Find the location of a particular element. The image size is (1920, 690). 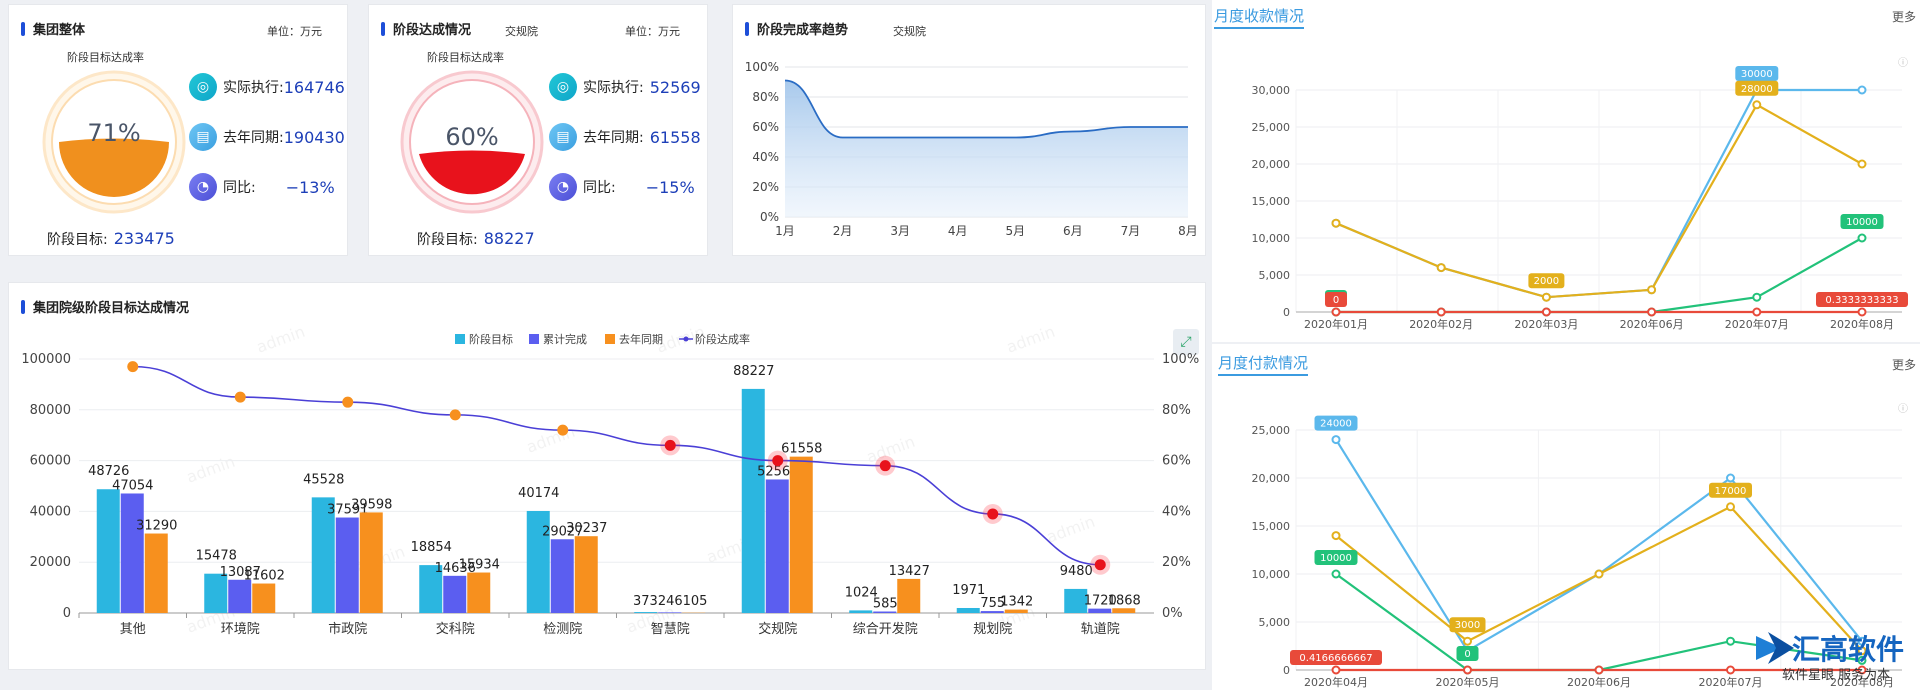

inst-bar-label: 373246105 is located at coordinates (670, 601).